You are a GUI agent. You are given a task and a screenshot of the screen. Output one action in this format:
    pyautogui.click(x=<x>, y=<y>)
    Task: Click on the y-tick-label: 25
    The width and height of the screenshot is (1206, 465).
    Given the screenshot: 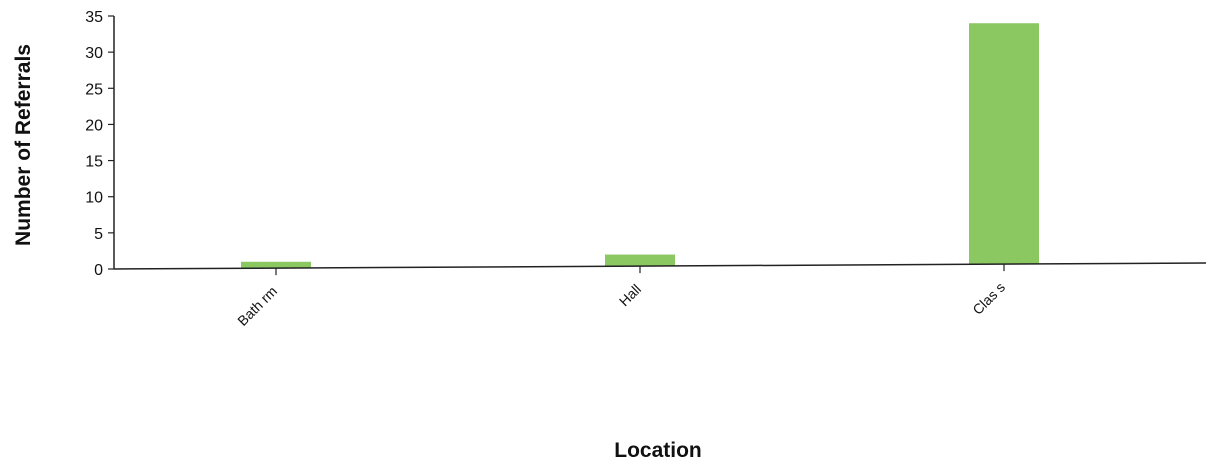 What is the action you would take?
    pyautogui.click(x=94, y=89)
    